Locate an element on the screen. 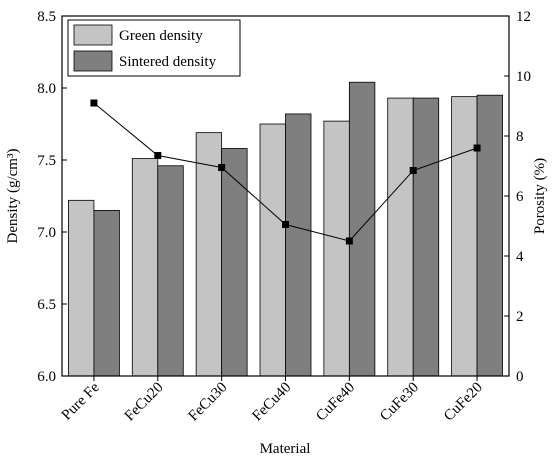  bar-green-density-cufe40 is located at coordinates (336, 248).